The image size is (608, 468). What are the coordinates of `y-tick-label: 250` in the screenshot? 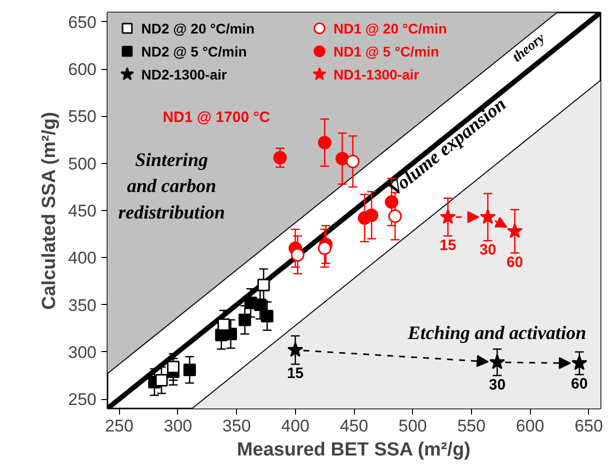 It's located at (82, 400).